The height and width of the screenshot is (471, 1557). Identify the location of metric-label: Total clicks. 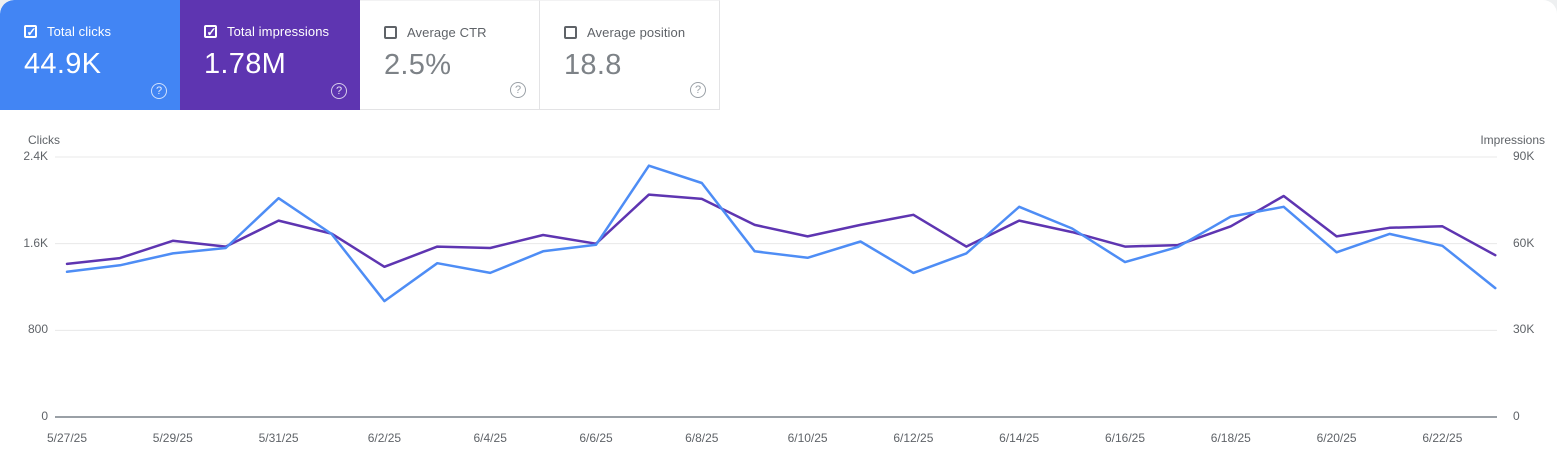
(79, 31).